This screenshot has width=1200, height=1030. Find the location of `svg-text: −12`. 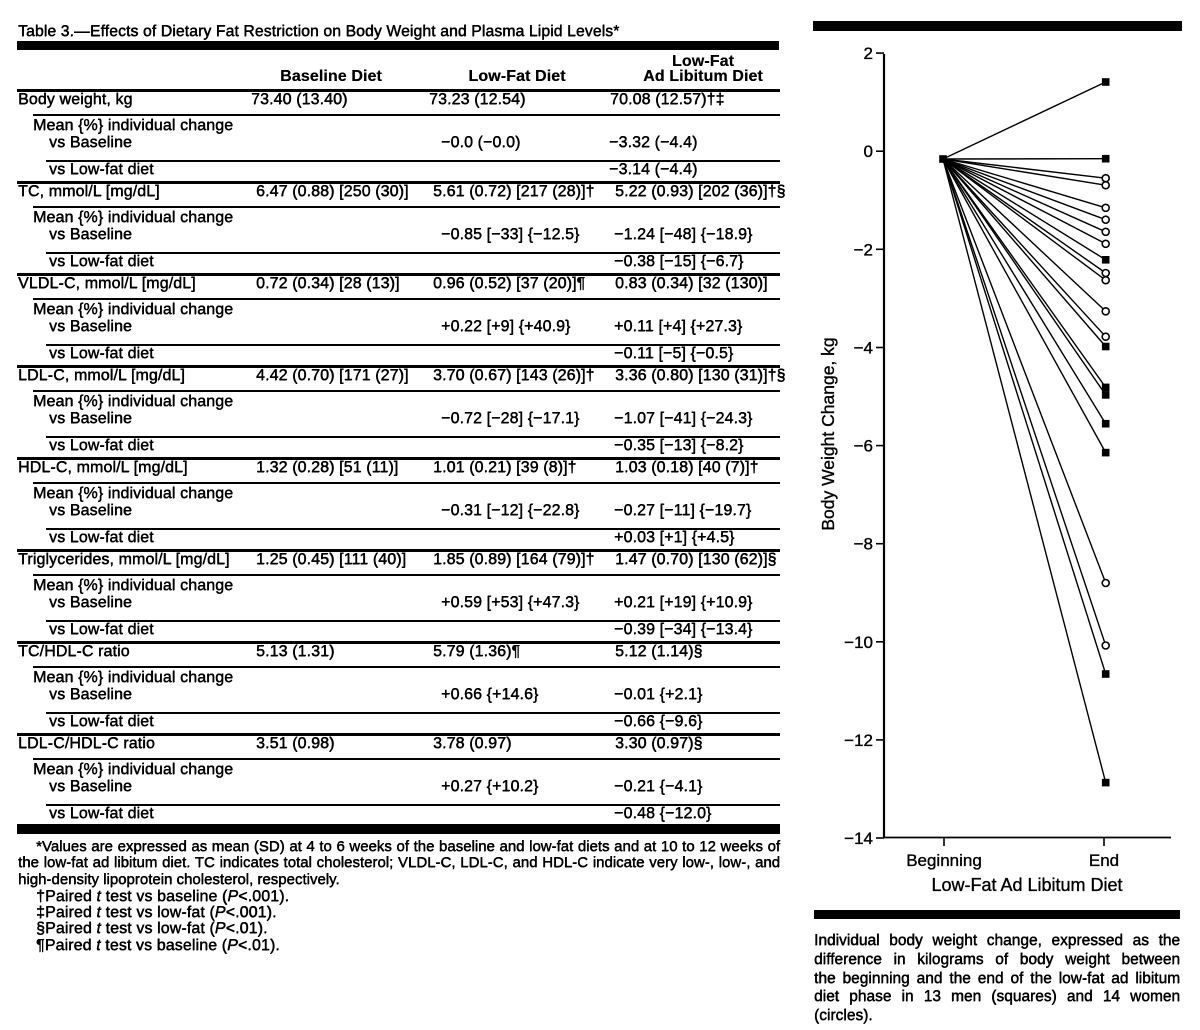

svg-text: −12 is located at coordinates (858, 740).